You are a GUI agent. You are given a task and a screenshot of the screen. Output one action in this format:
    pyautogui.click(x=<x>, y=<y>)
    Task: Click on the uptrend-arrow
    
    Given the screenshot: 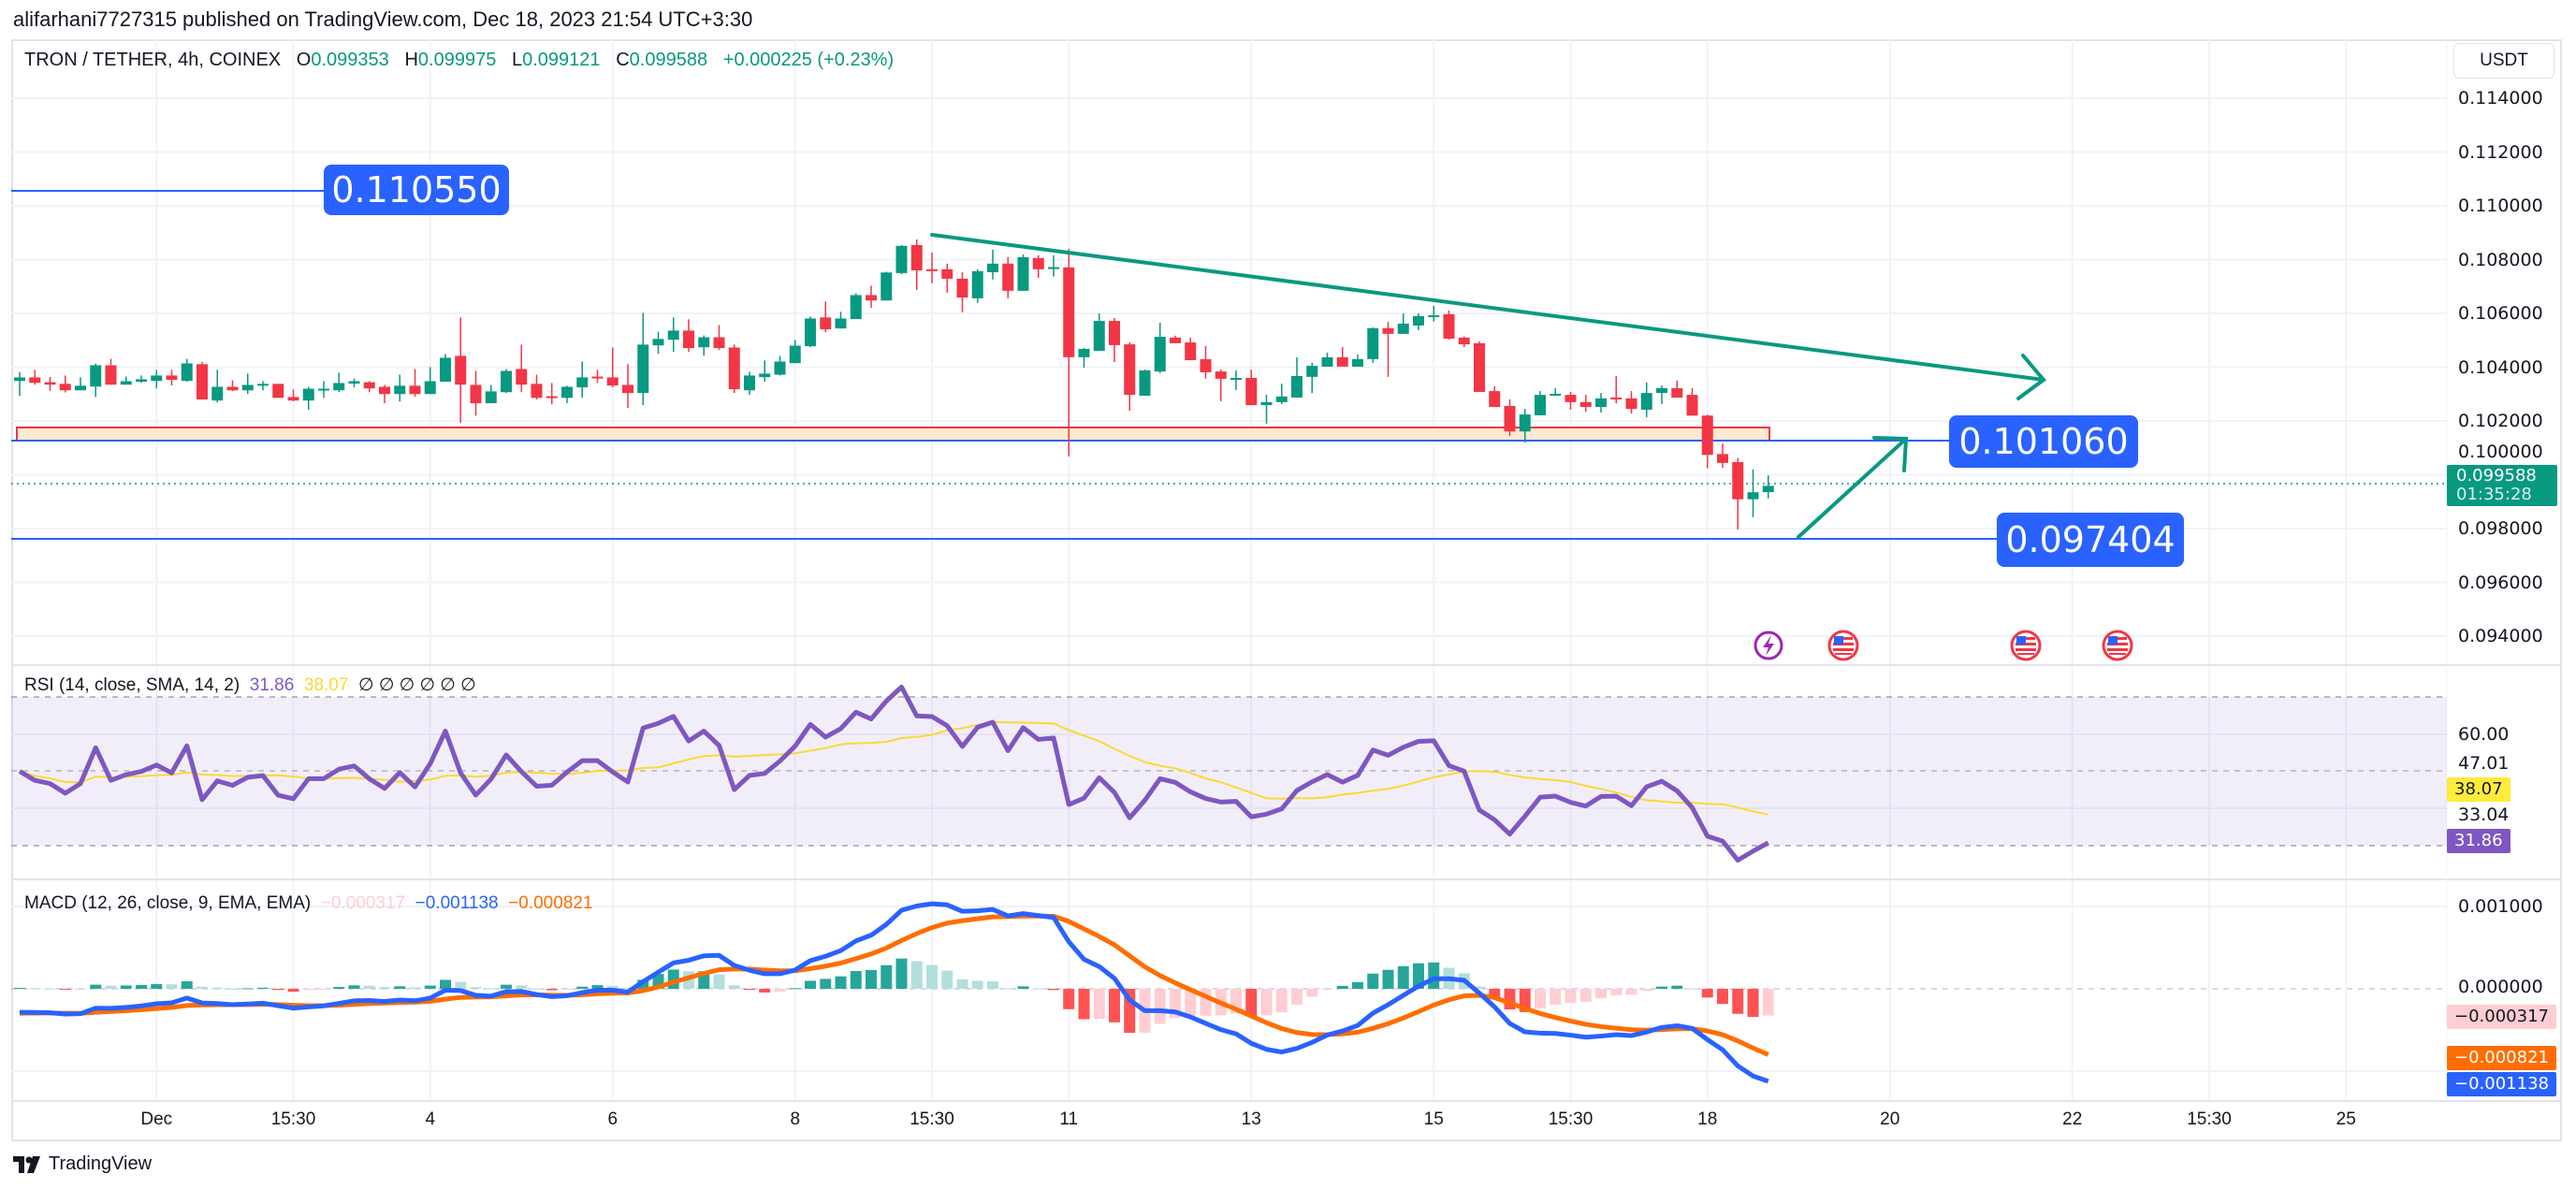 What is the action you would take?
    pyautogui.click(x=1853, y=487)
    